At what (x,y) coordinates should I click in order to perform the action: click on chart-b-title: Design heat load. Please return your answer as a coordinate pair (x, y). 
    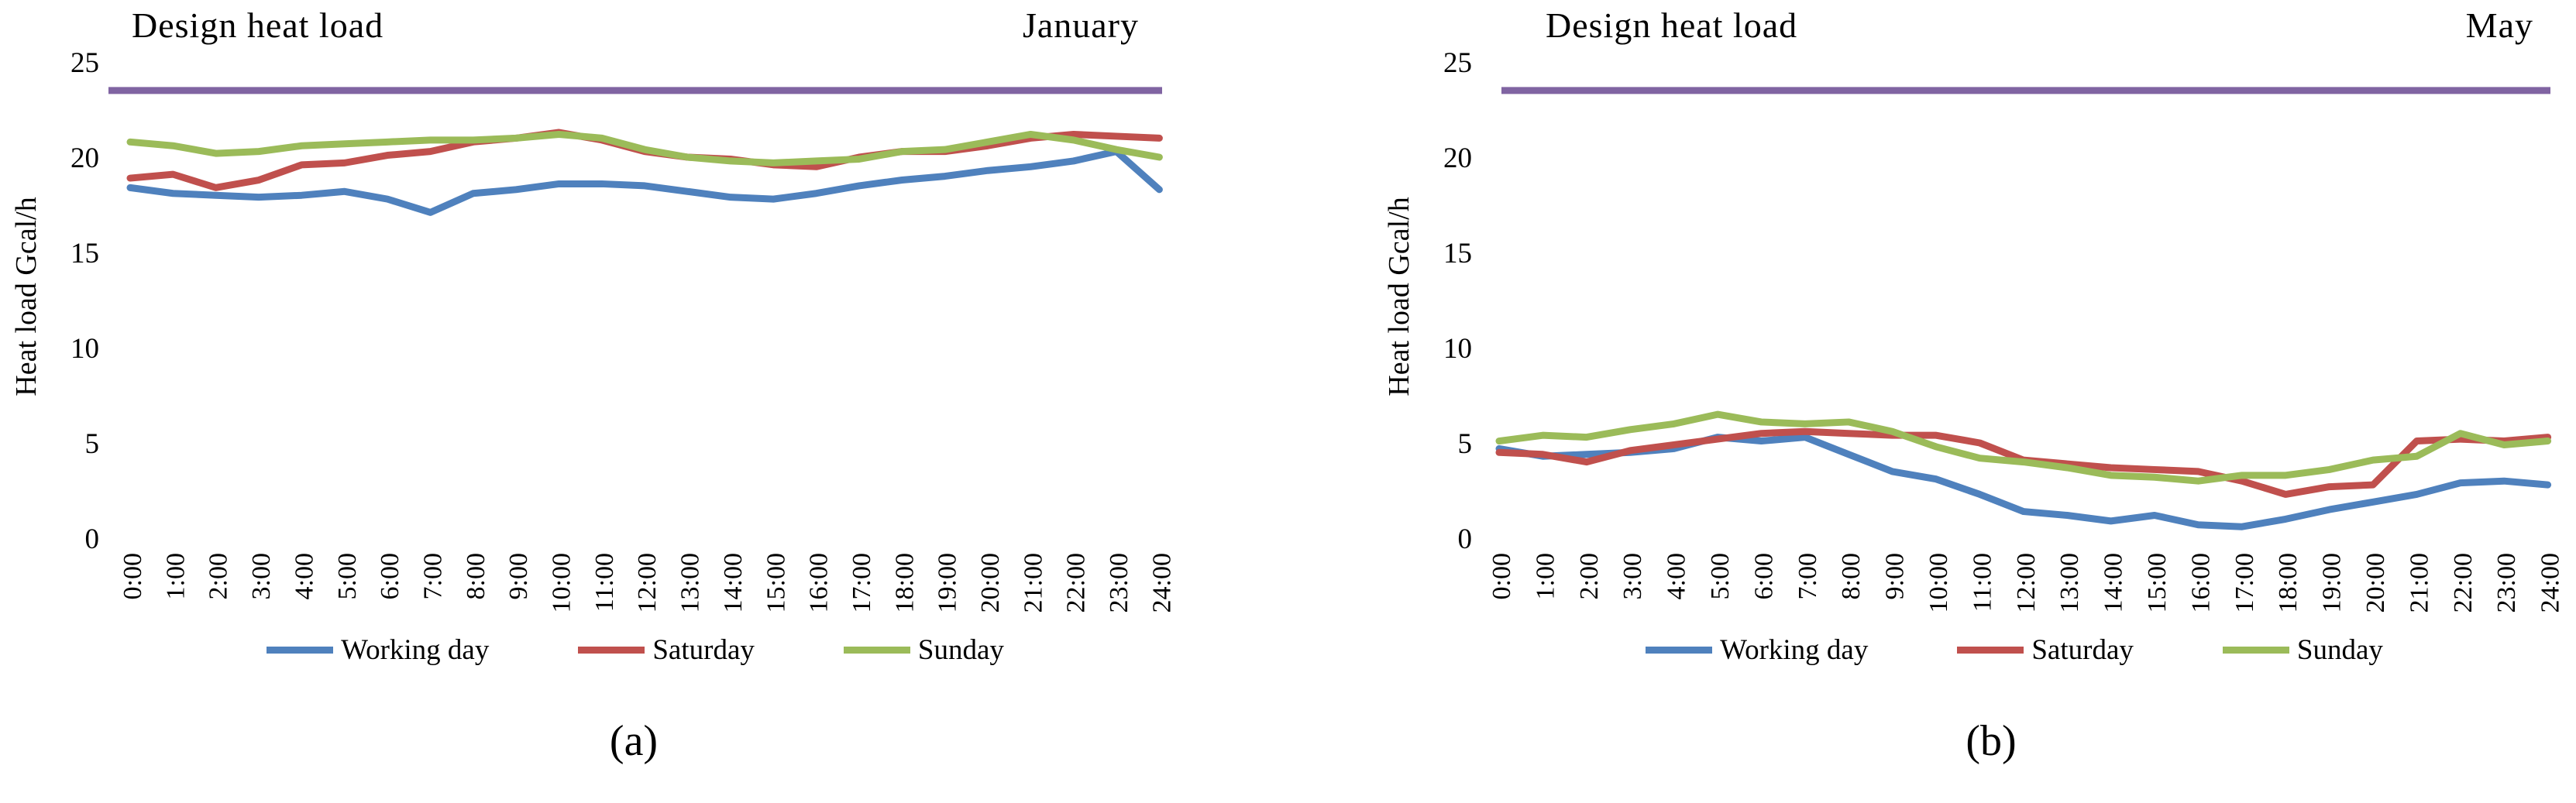
    Looking at the image, I should click on (1672, 25).